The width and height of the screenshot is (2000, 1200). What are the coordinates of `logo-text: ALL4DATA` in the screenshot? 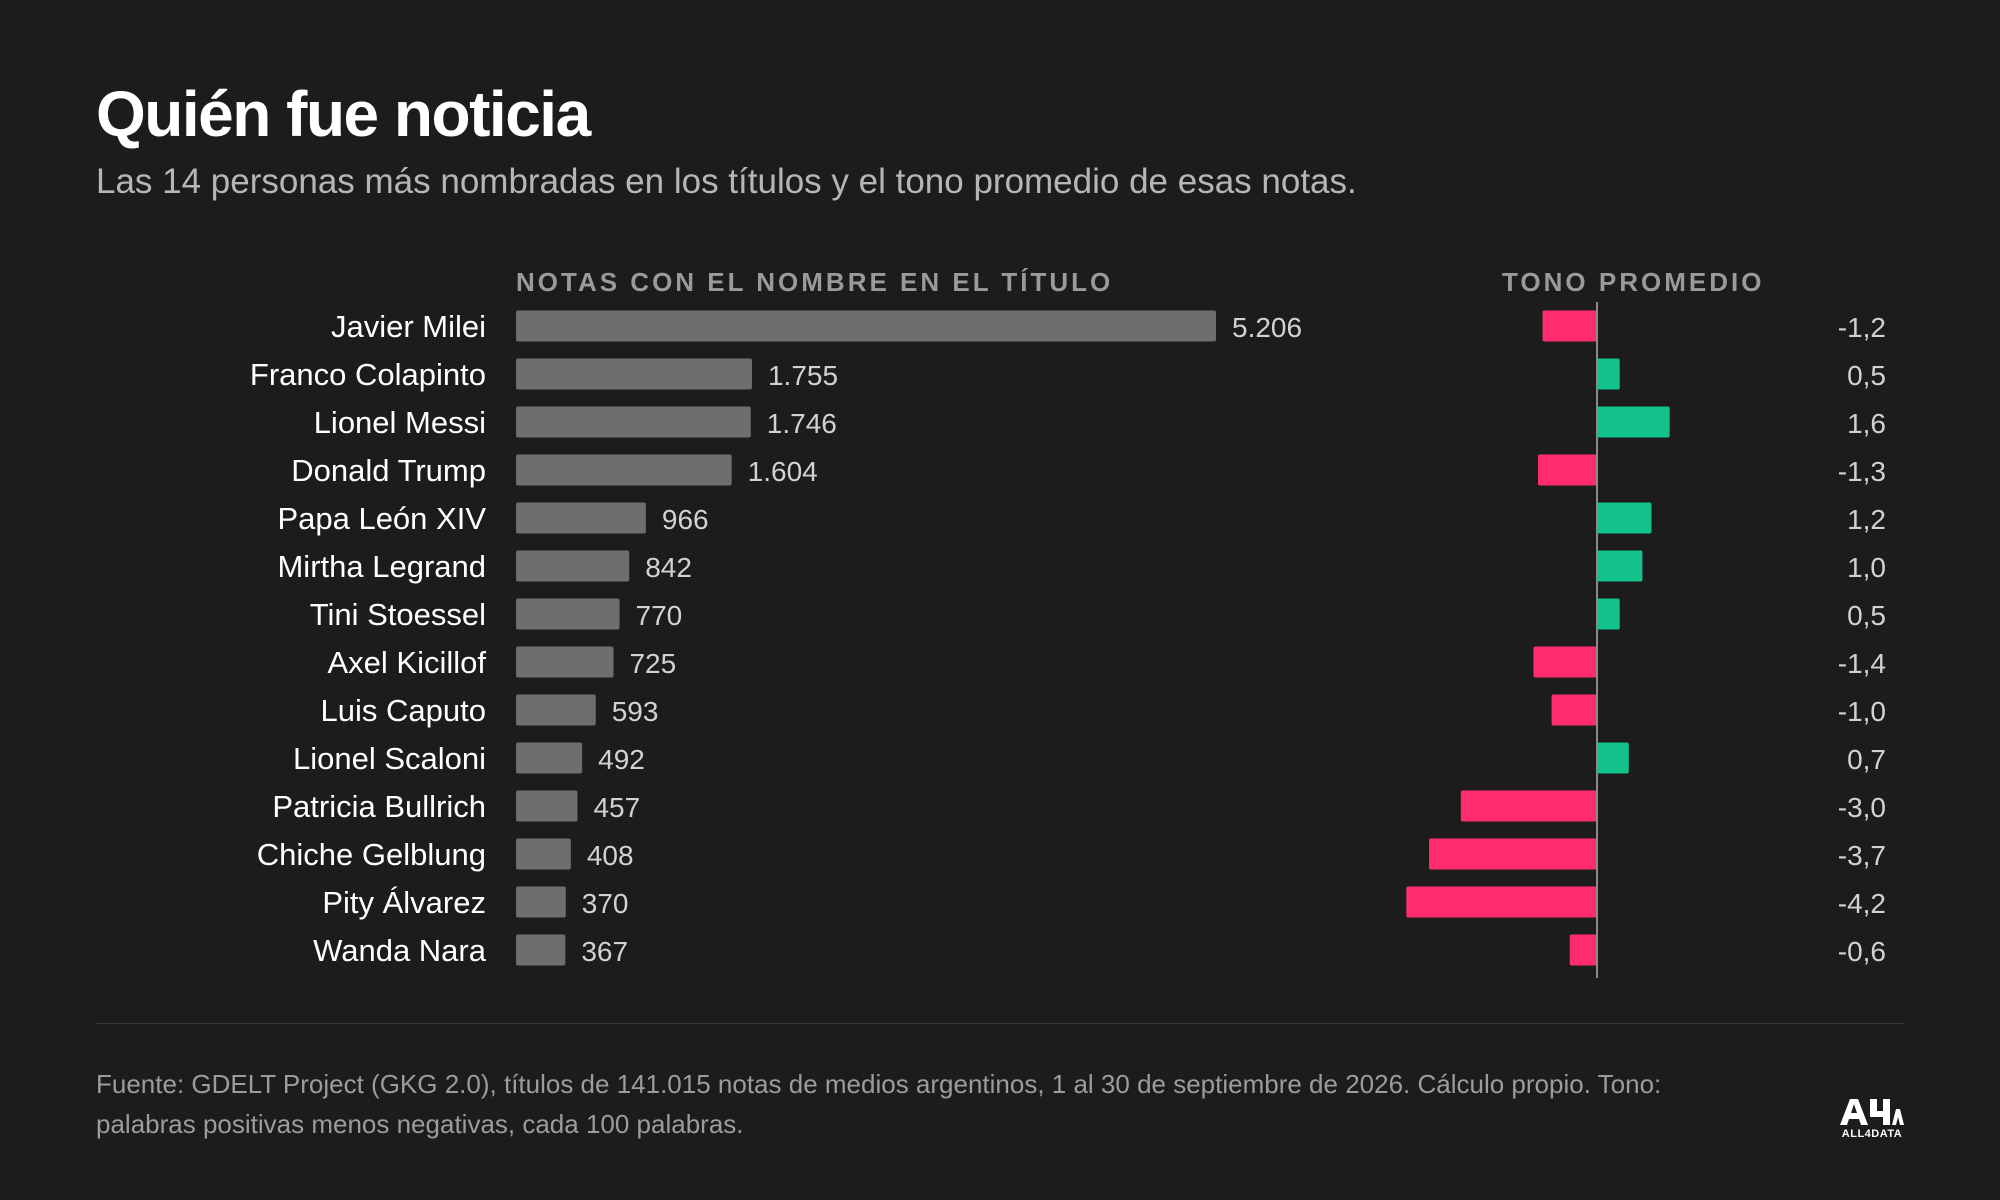 It's located at (1872, 1134).